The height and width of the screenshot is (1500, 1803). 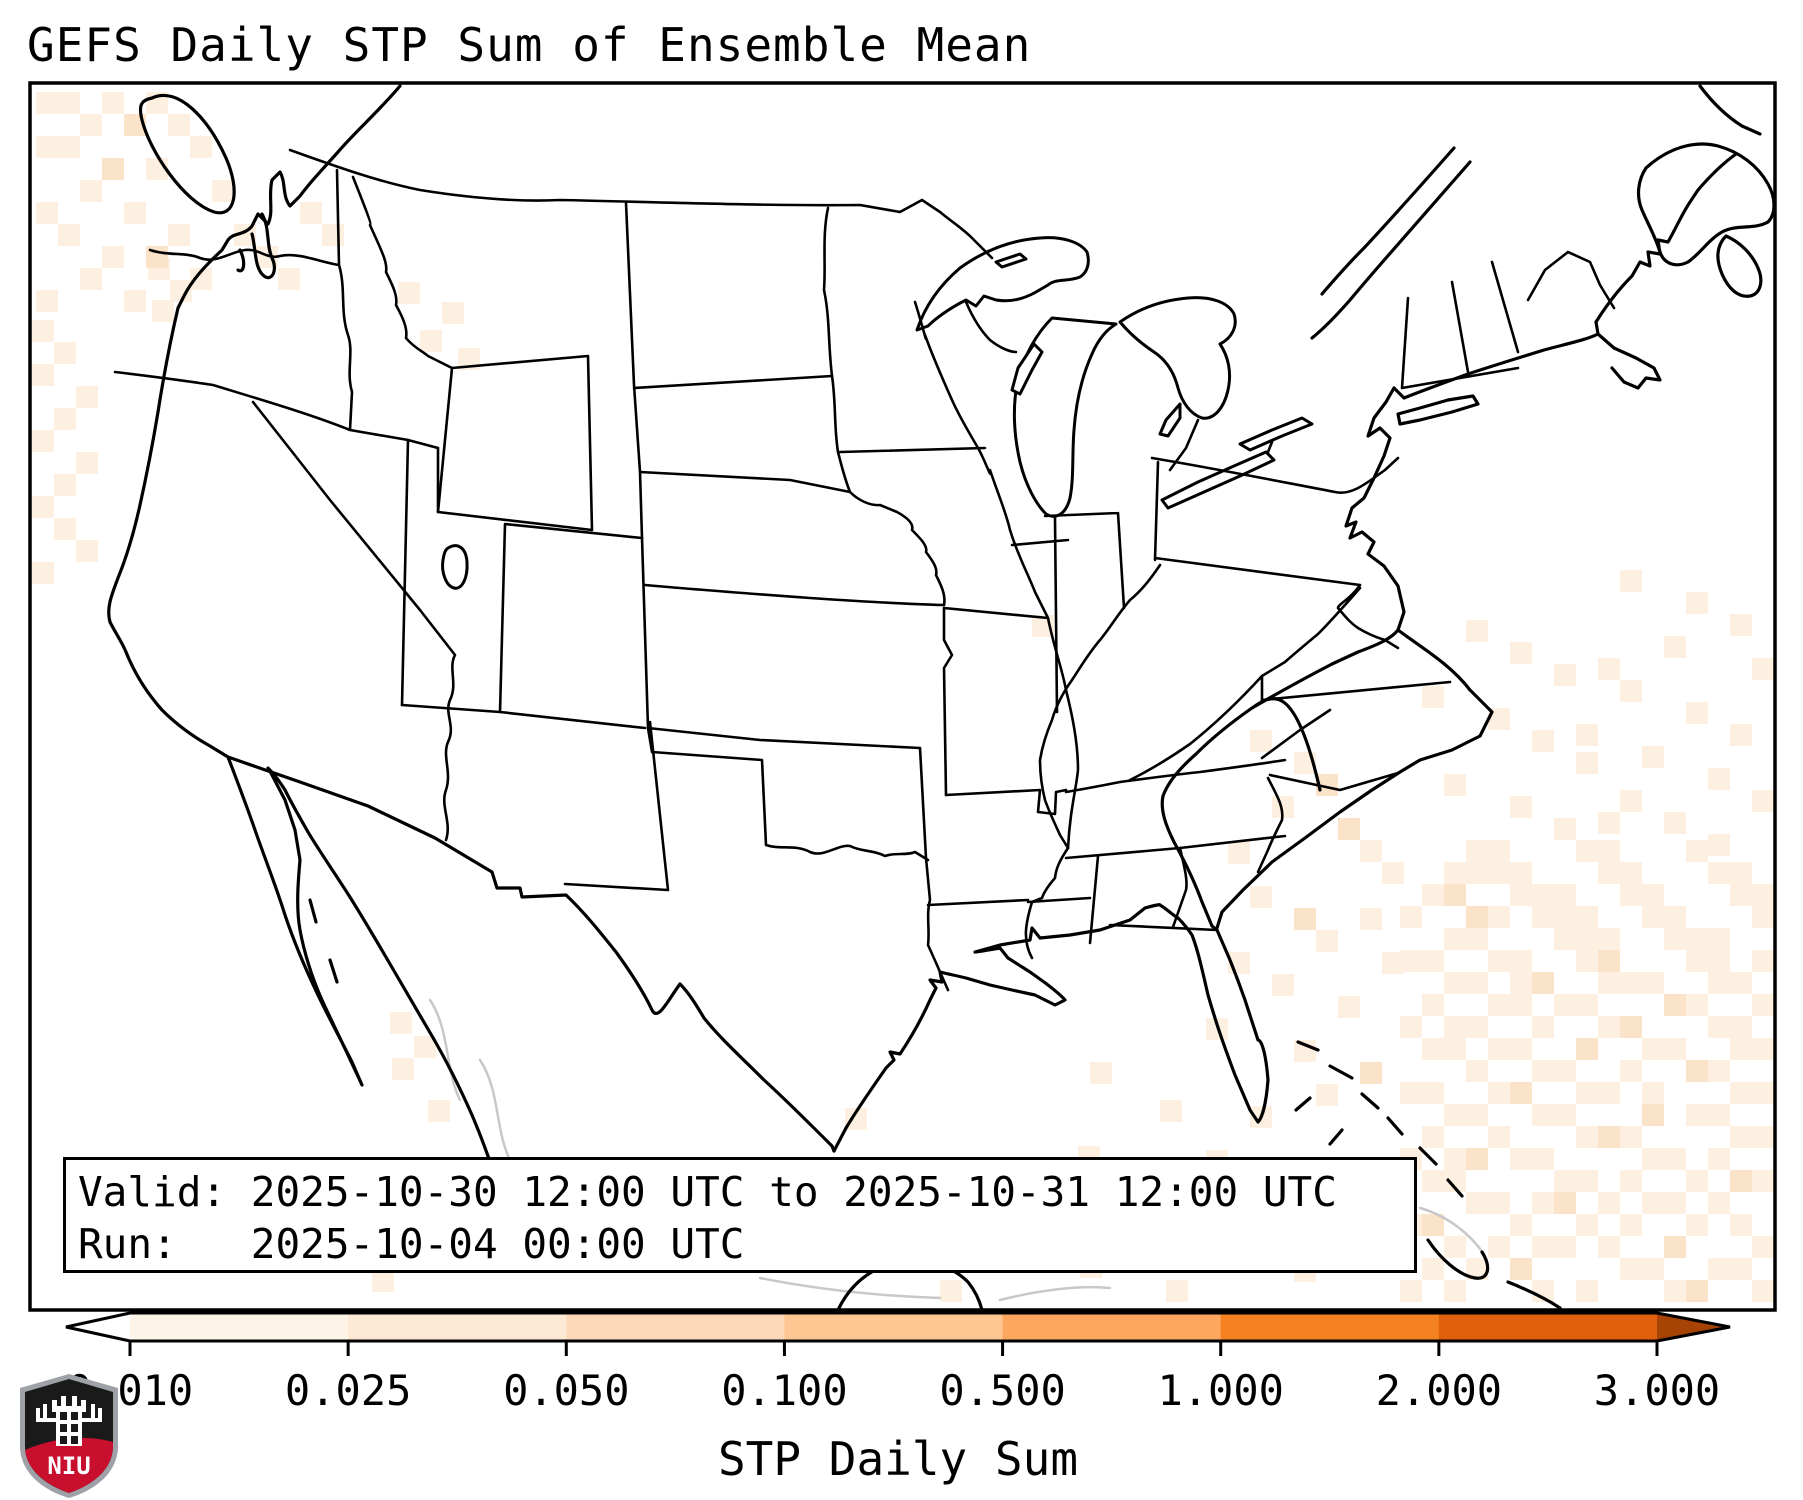 What do you see at coordinates (877, 413) in the screenshot?
I see `great-lakes` at bounding box center [877, 413].